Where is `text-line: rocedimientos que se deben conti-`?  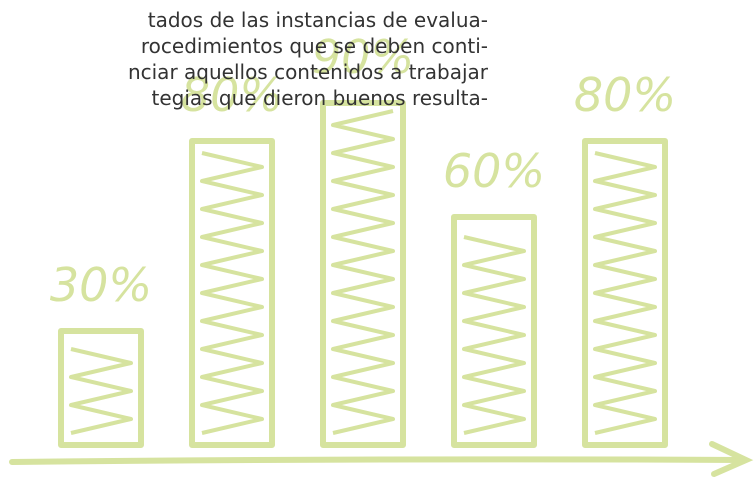
text-line: rocedimientos que se deben conti- is located at coordinates (314, 46).